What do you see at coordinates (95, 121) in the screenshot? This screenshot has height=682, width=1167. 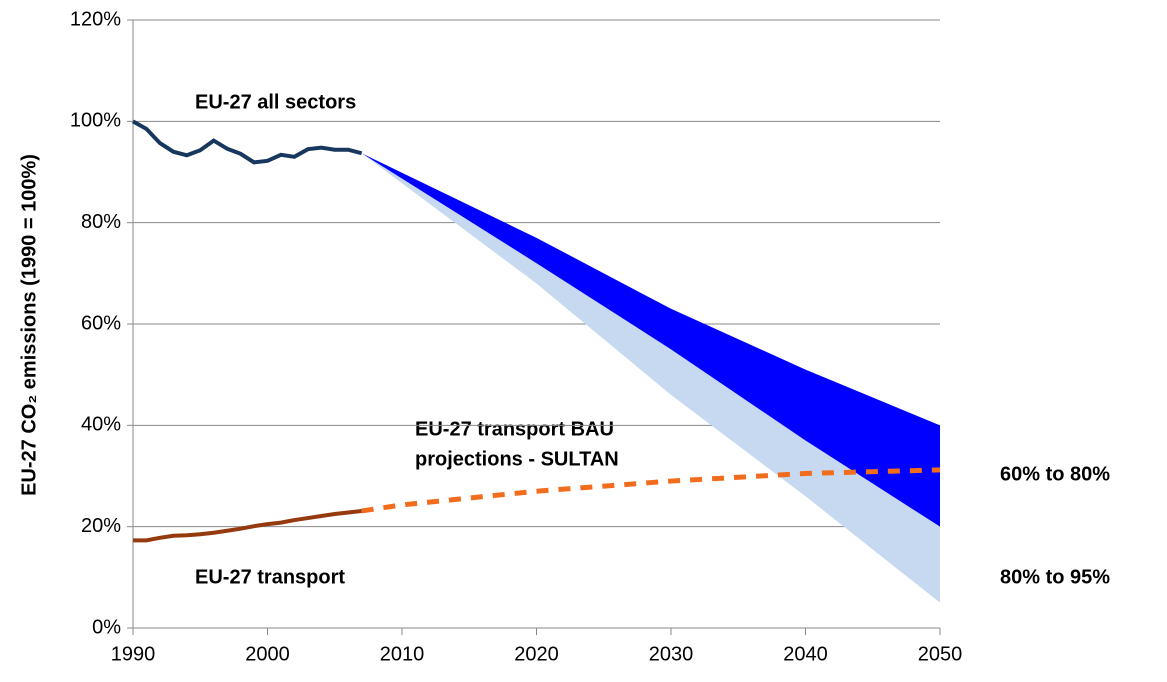 I see `y-tick-label: 100%` at bounding box center [95, 121].